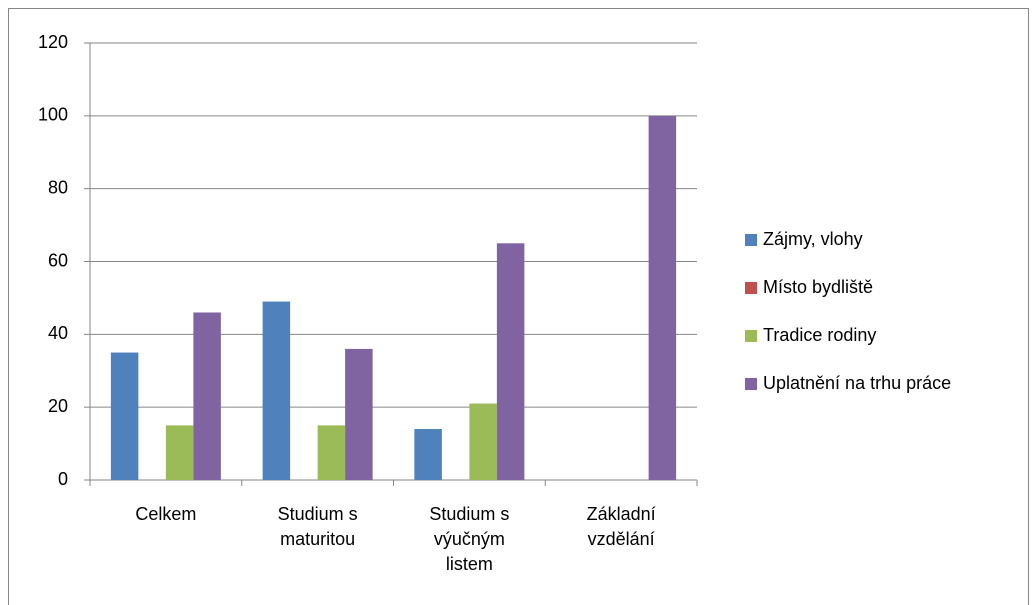  I want to click on y-tick-label: 60, so click(58, 260).